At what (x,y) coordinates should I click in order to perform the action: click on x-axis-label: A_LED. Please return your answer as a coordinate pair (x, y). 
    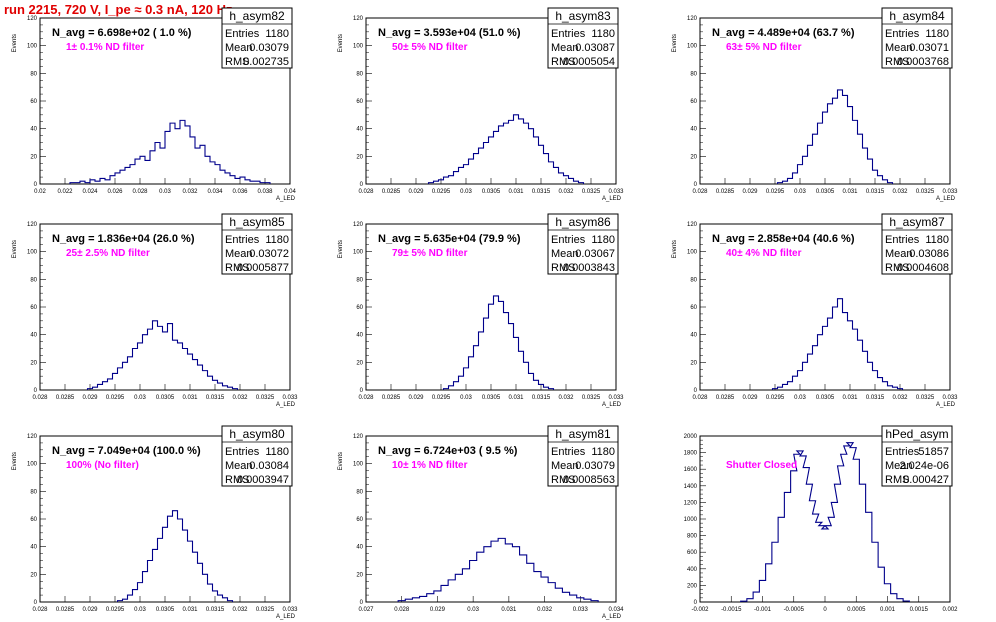
    Looking at the image, I should click on (286, 199).